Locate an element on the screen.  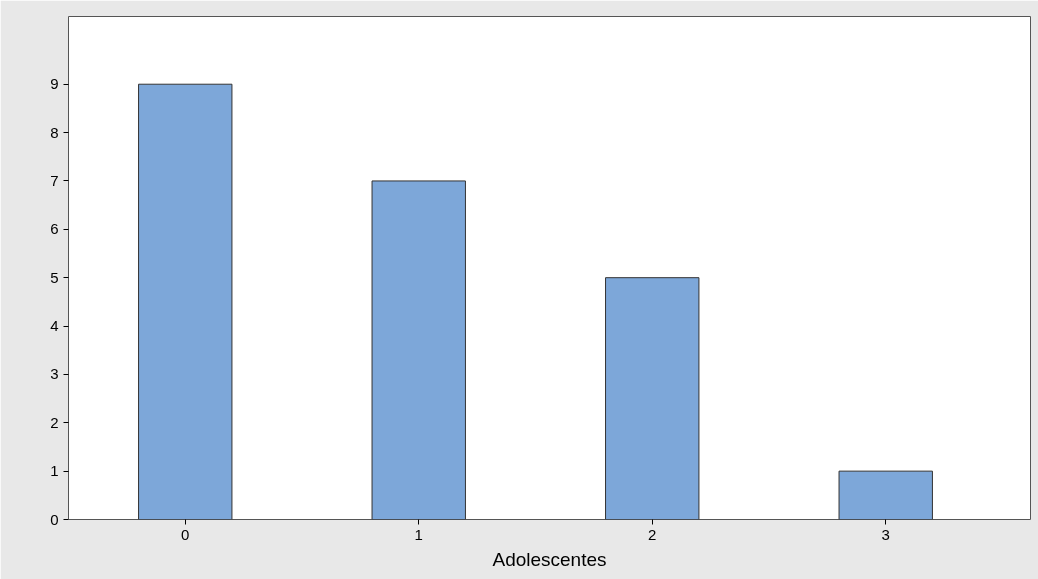
y-tick-label: 2 is located at coordinates (54, 422).